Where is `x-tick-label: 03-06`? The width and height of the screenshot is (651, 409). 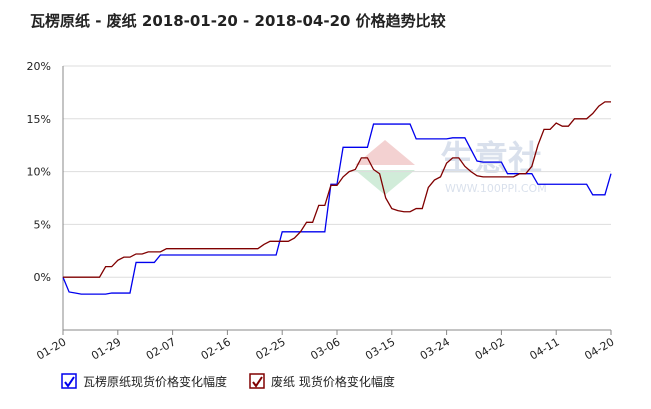
x-tick-label: 03-06 is located at coordinates (325, 348).